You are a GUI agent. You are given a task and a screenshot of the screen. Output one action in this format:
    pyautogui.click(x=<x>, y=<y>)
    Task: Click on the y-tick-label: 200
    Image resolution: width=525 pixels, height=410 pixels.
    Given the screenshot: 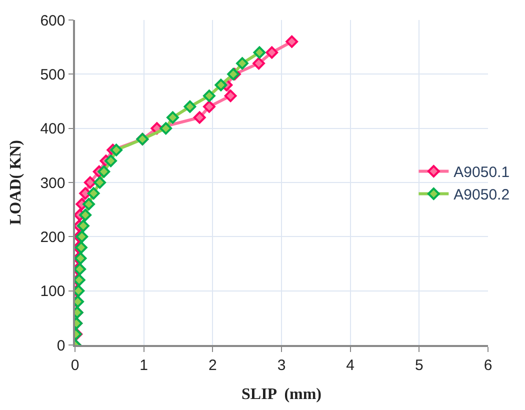 What is the action you would take?
    pyautogui.click(x=53, y=237)
    